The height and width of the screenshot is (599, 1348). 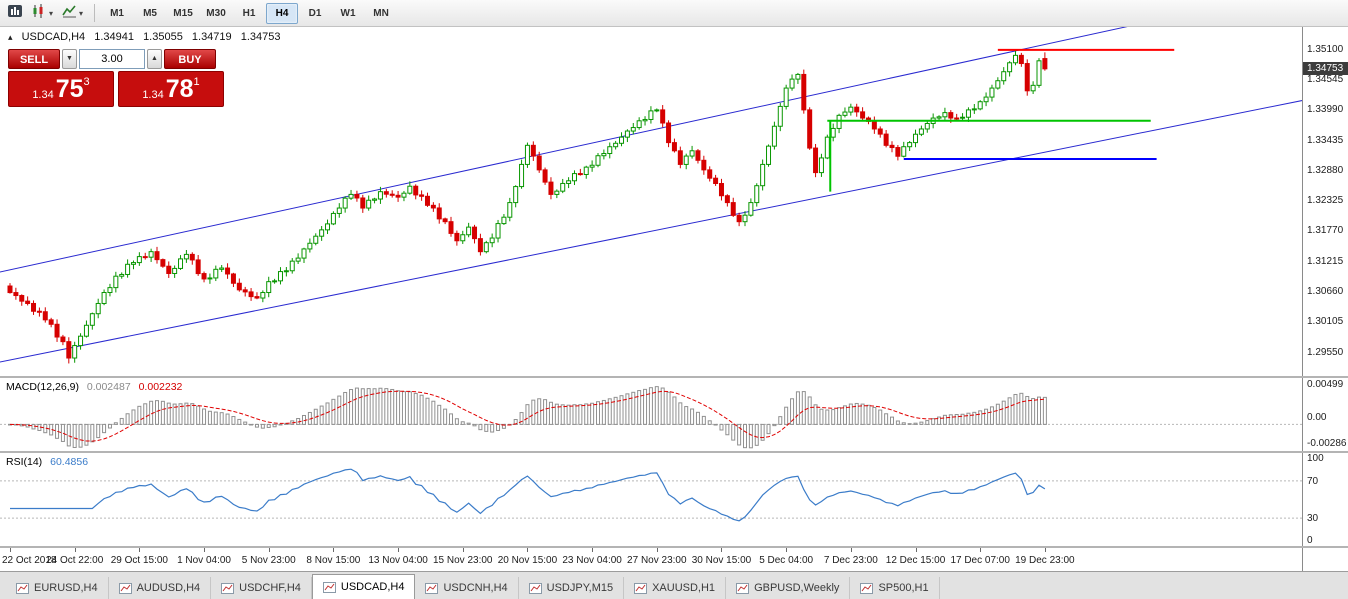 What do you see at coordinates (1327, 443) in the screenshot?
I see `indicator-axis-label: -0.00286` at bounding box center [1327, 443].